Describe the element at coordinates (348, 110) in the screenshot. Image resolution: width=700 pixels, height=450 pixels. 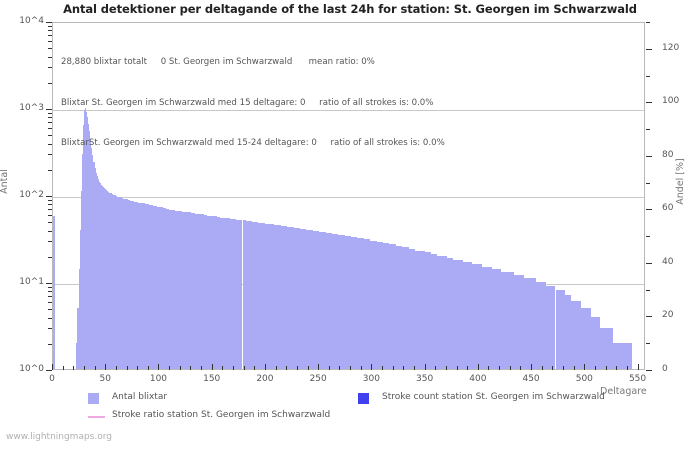
I see `gridline` at that location.